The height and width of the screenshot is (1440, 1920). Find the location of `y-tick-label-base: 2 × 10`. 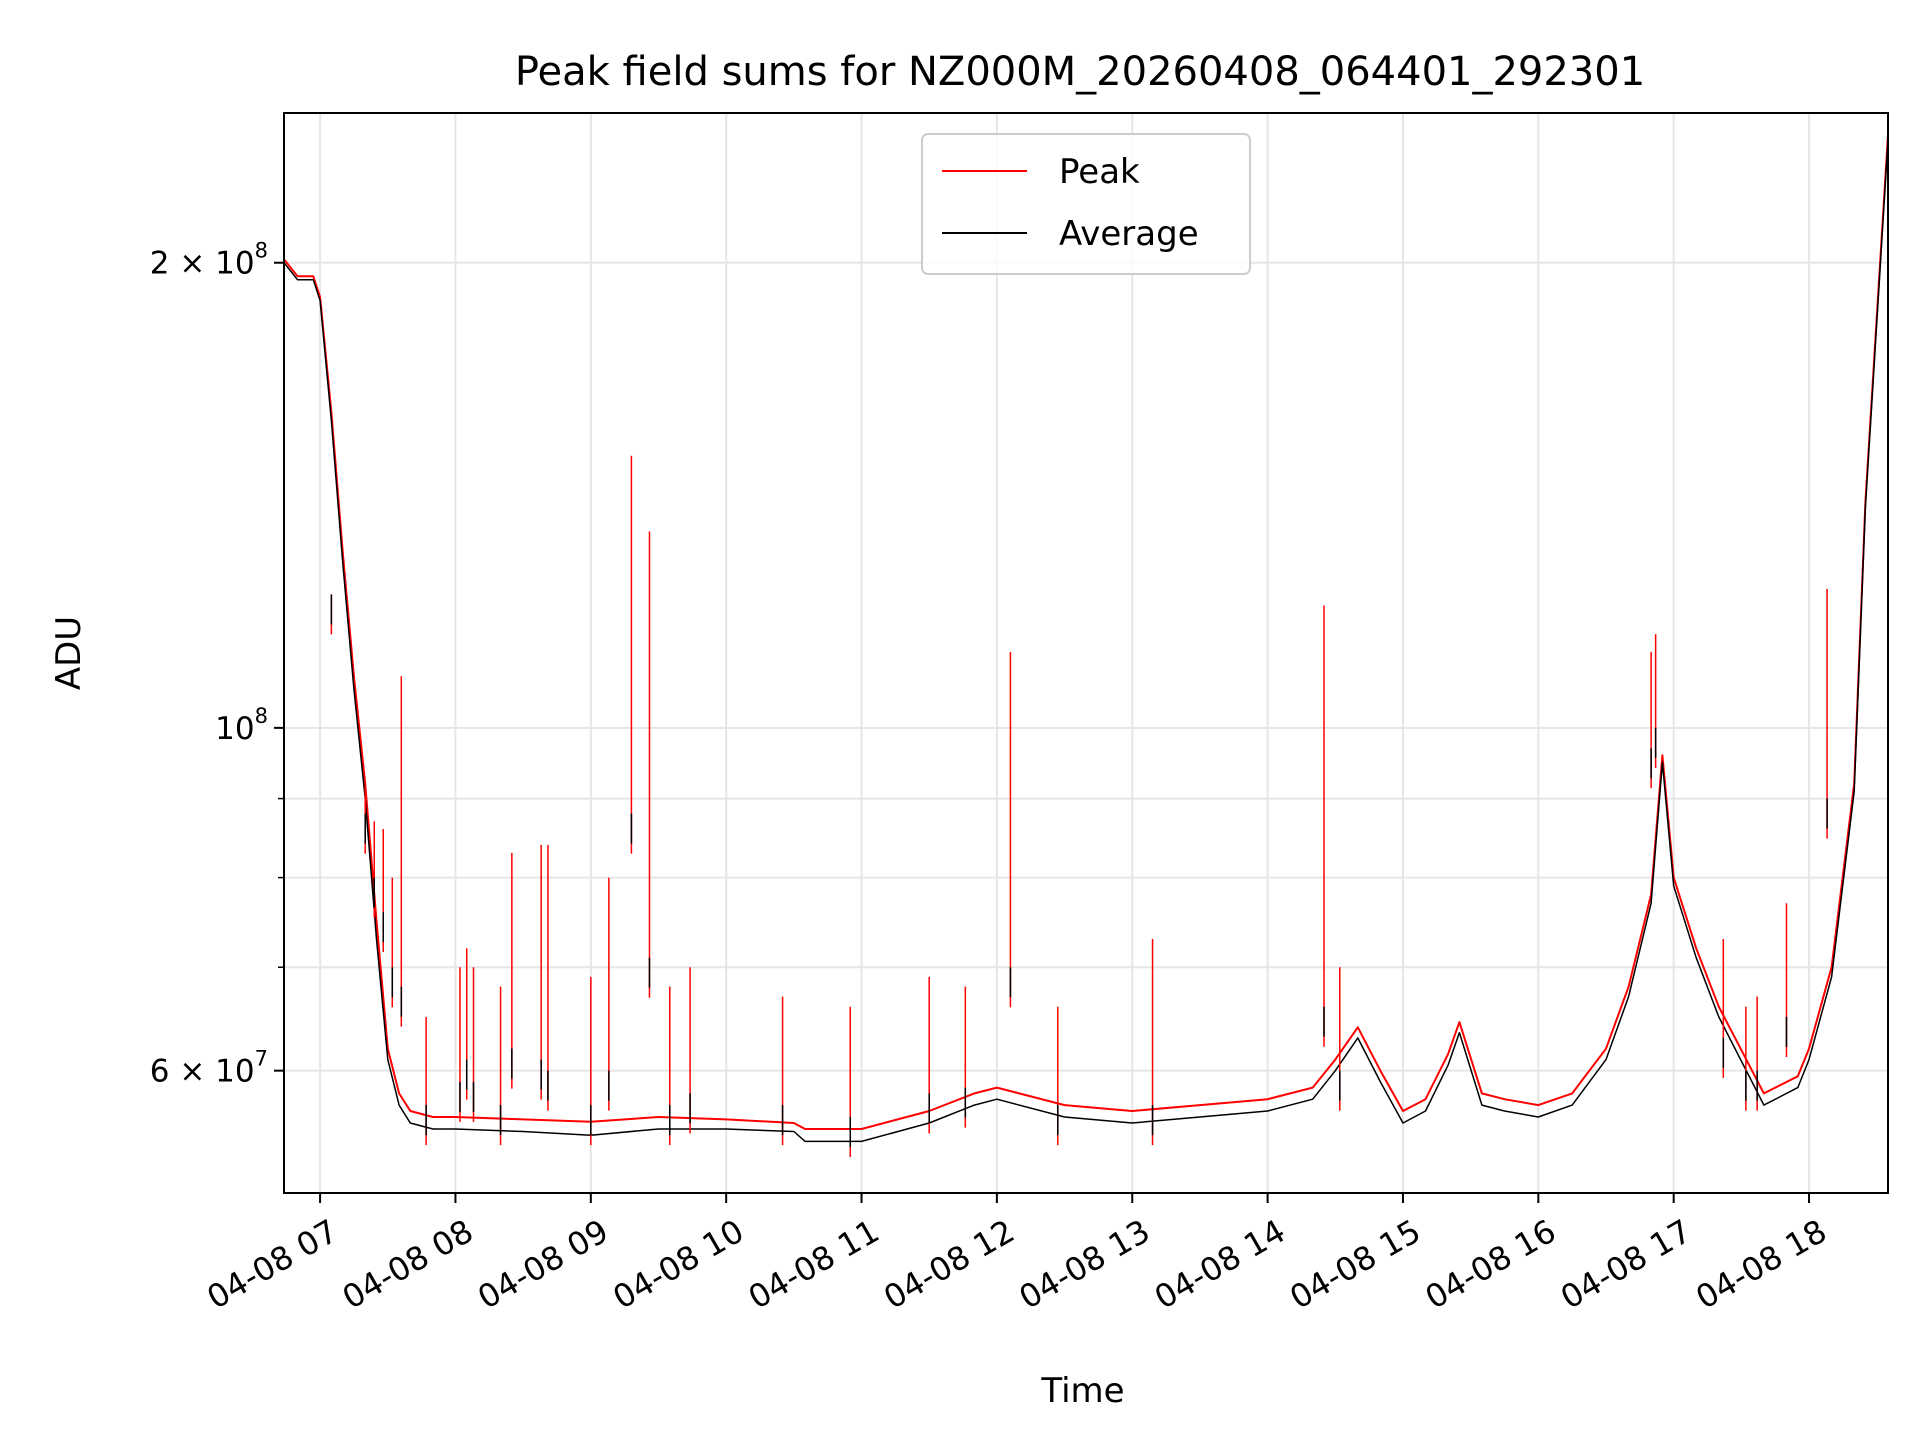

y-tick-label-base: 2 × 10 is located at coordinates (202, 264).